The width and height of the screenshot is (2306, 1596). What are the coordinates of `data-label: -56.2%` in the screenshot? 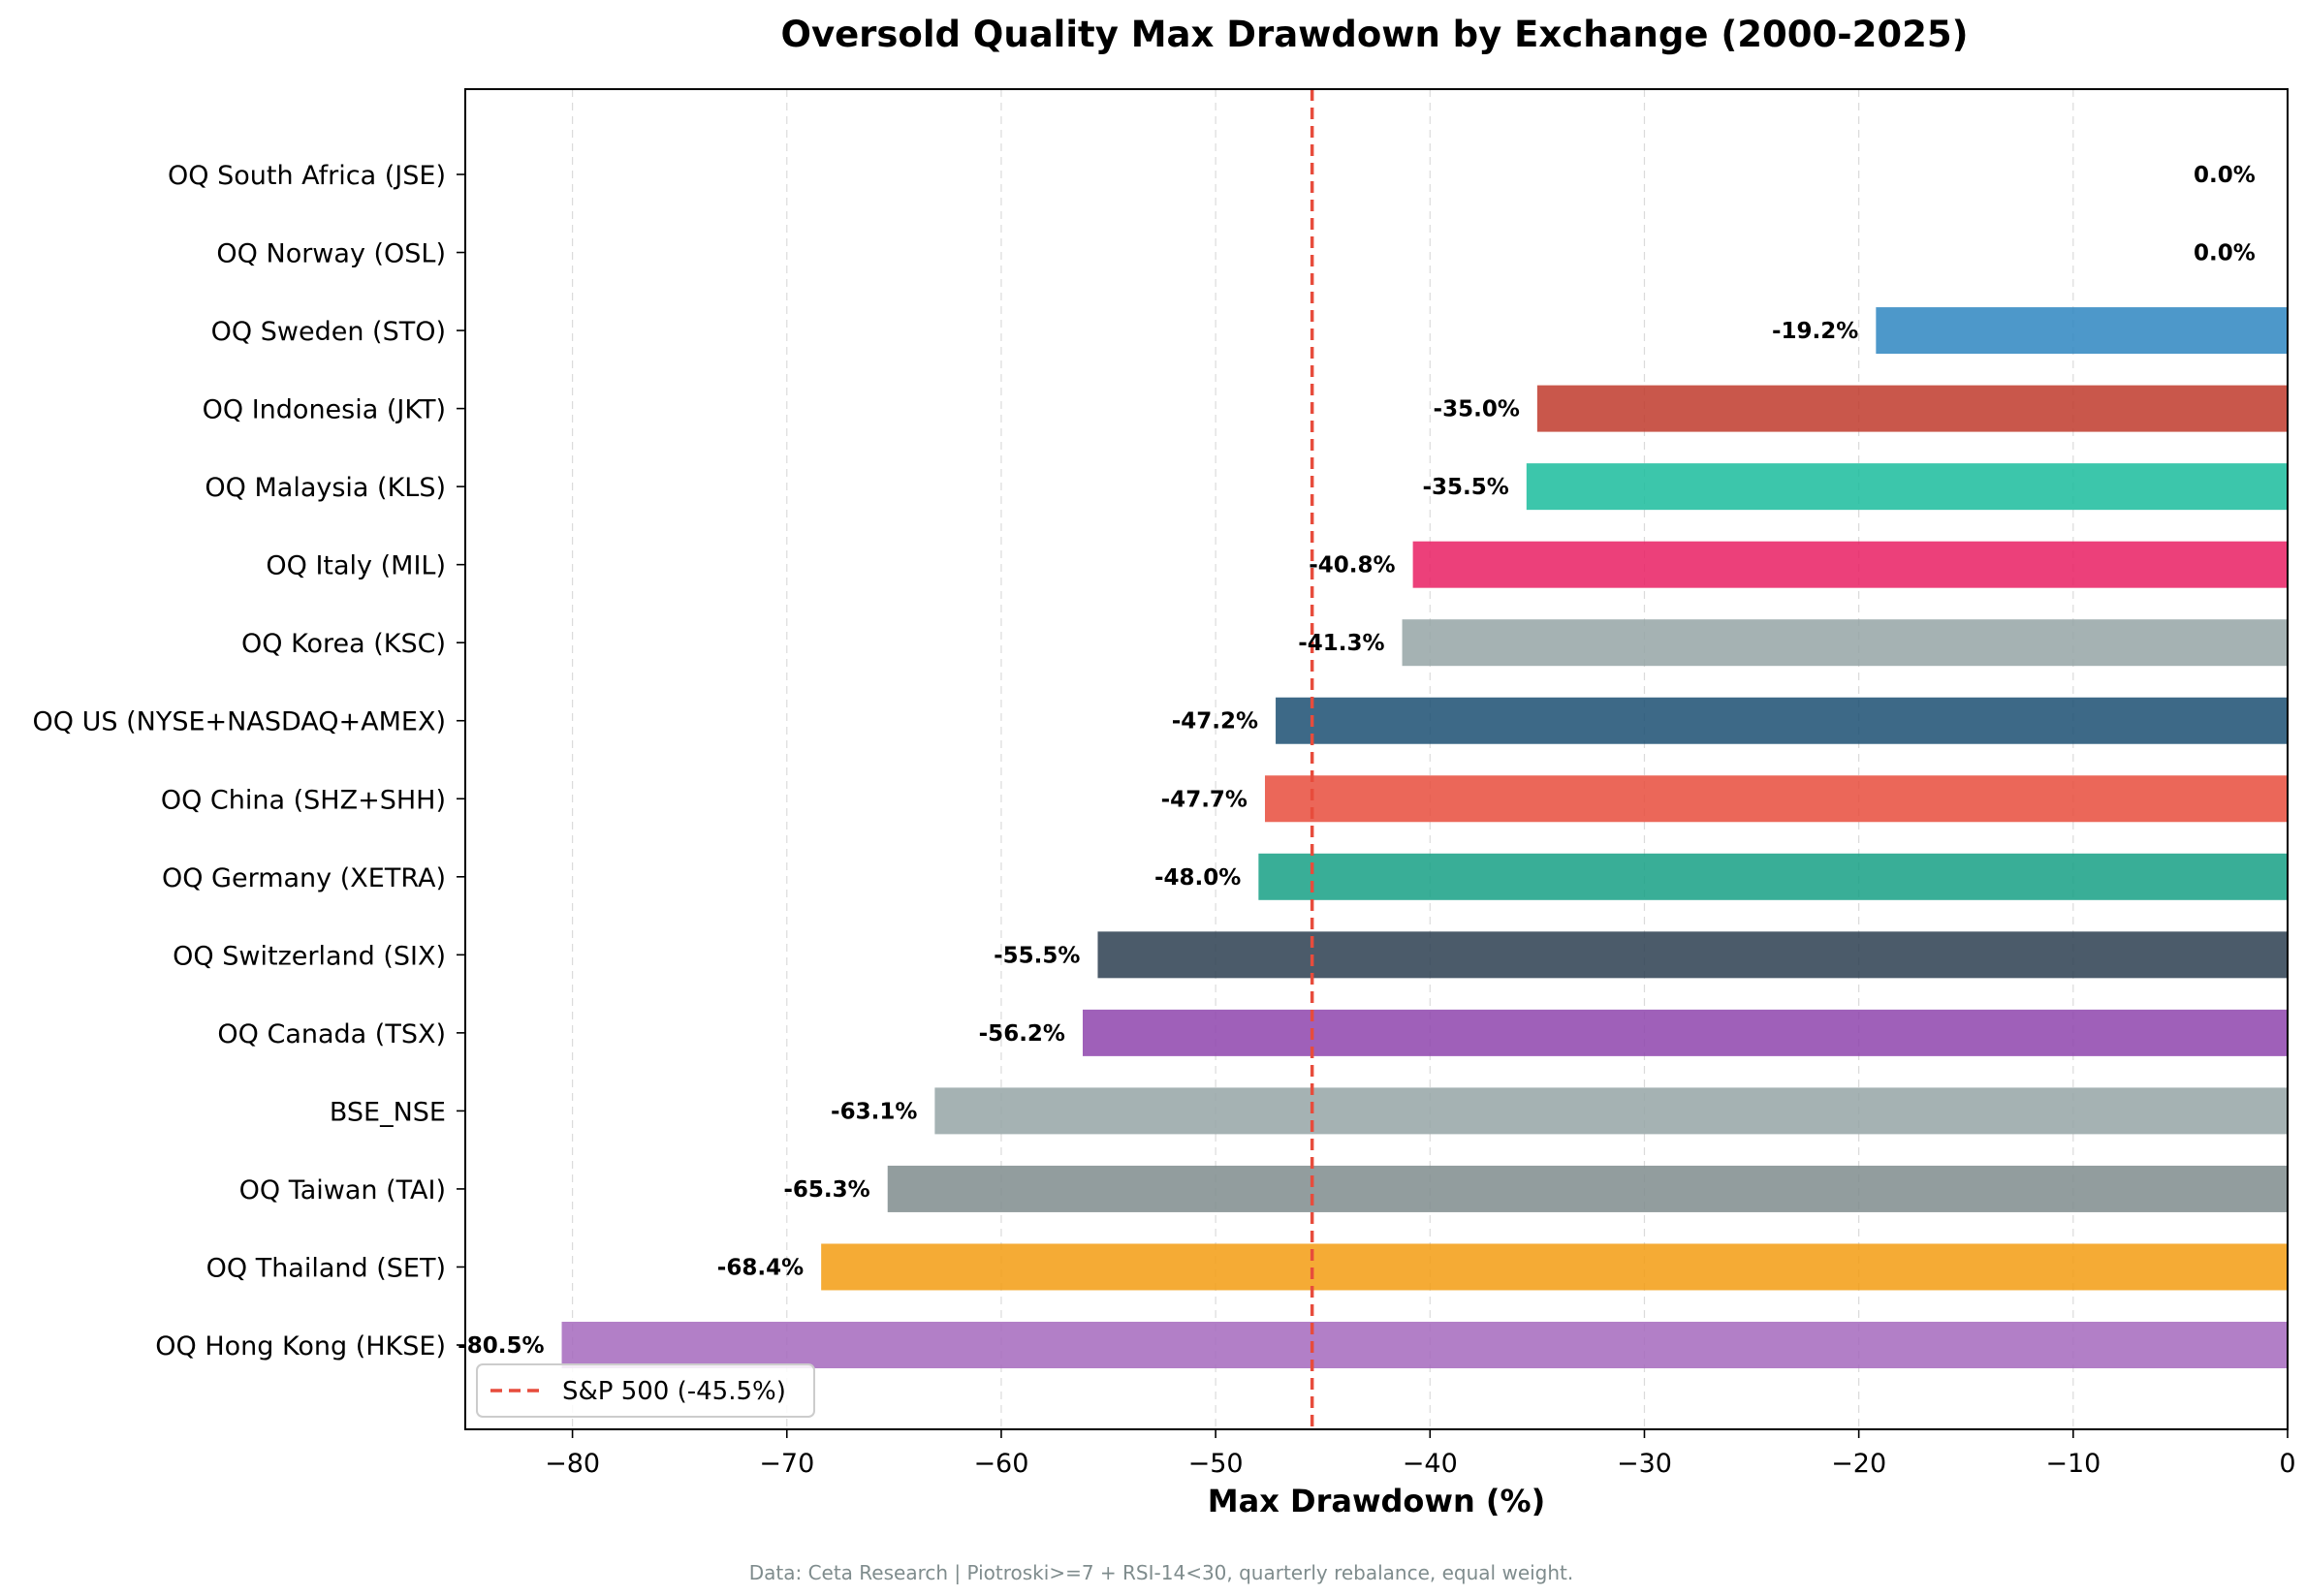 It's located at (1022, 1034).